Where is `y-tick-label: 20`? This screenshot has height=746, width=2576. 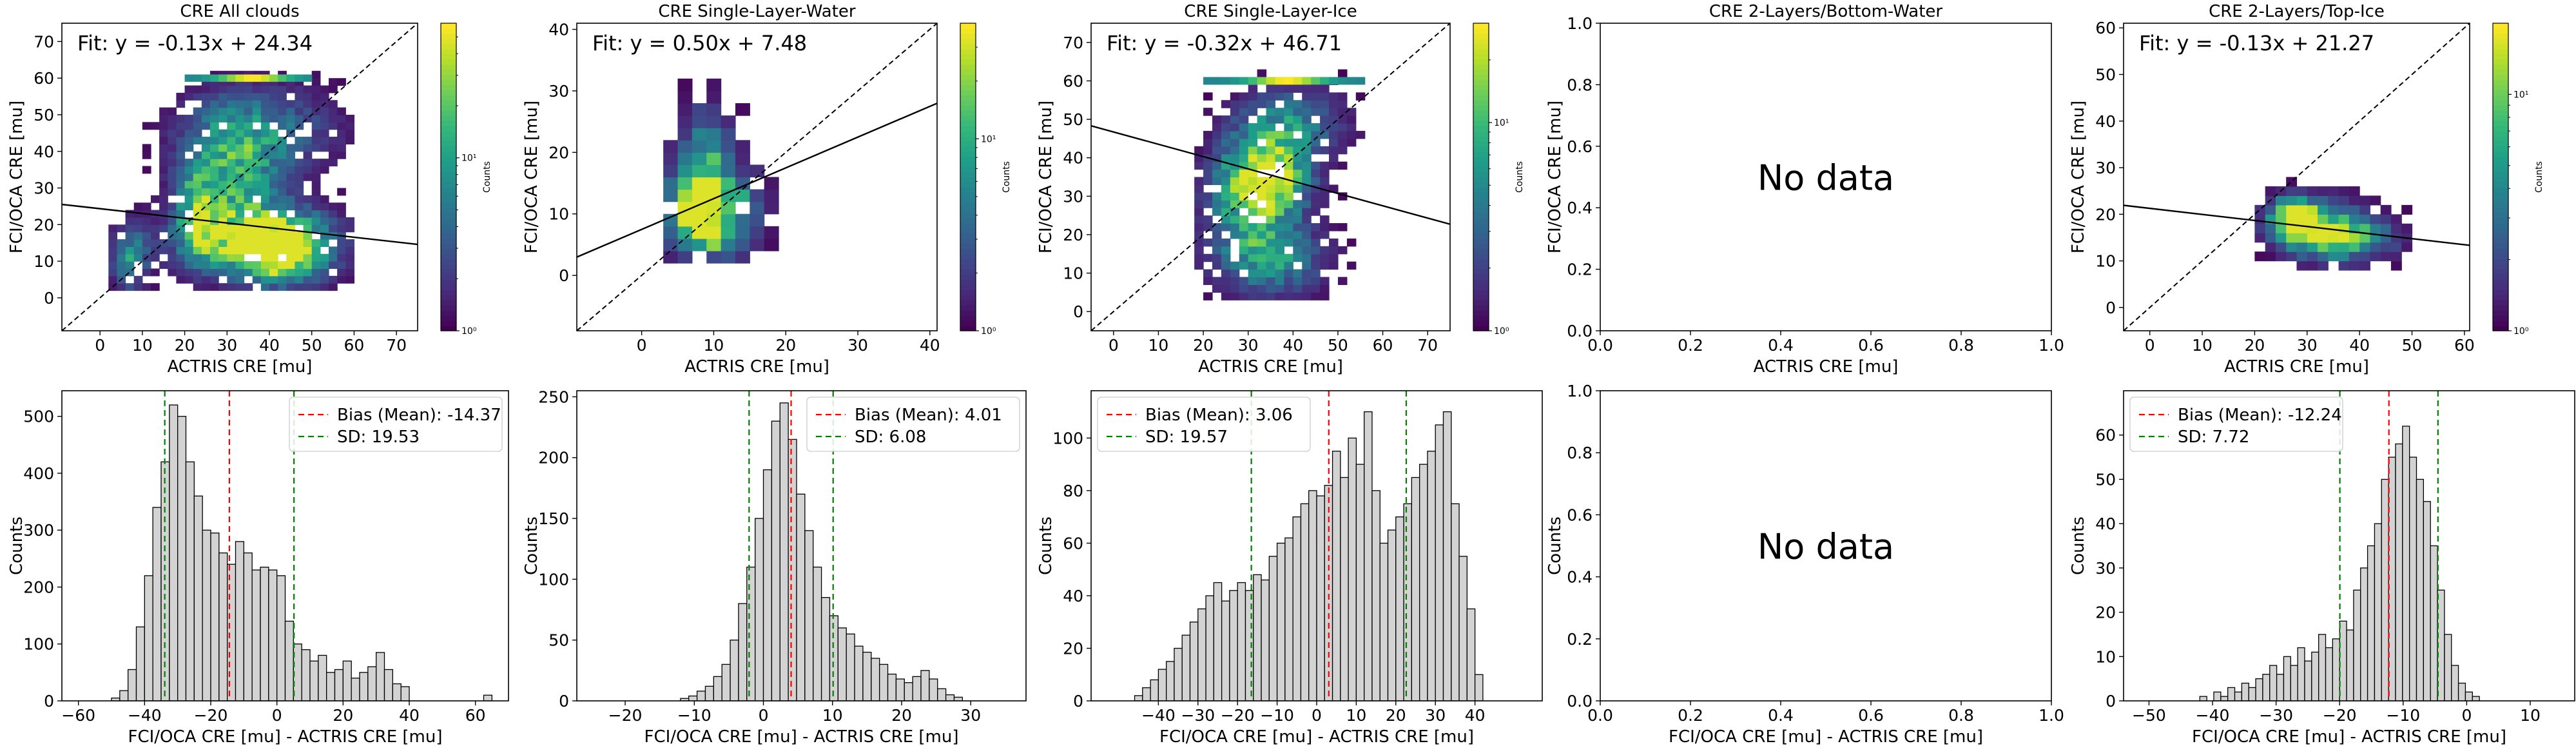 y-tick-label: 20 is located at coordinates (44, 224).